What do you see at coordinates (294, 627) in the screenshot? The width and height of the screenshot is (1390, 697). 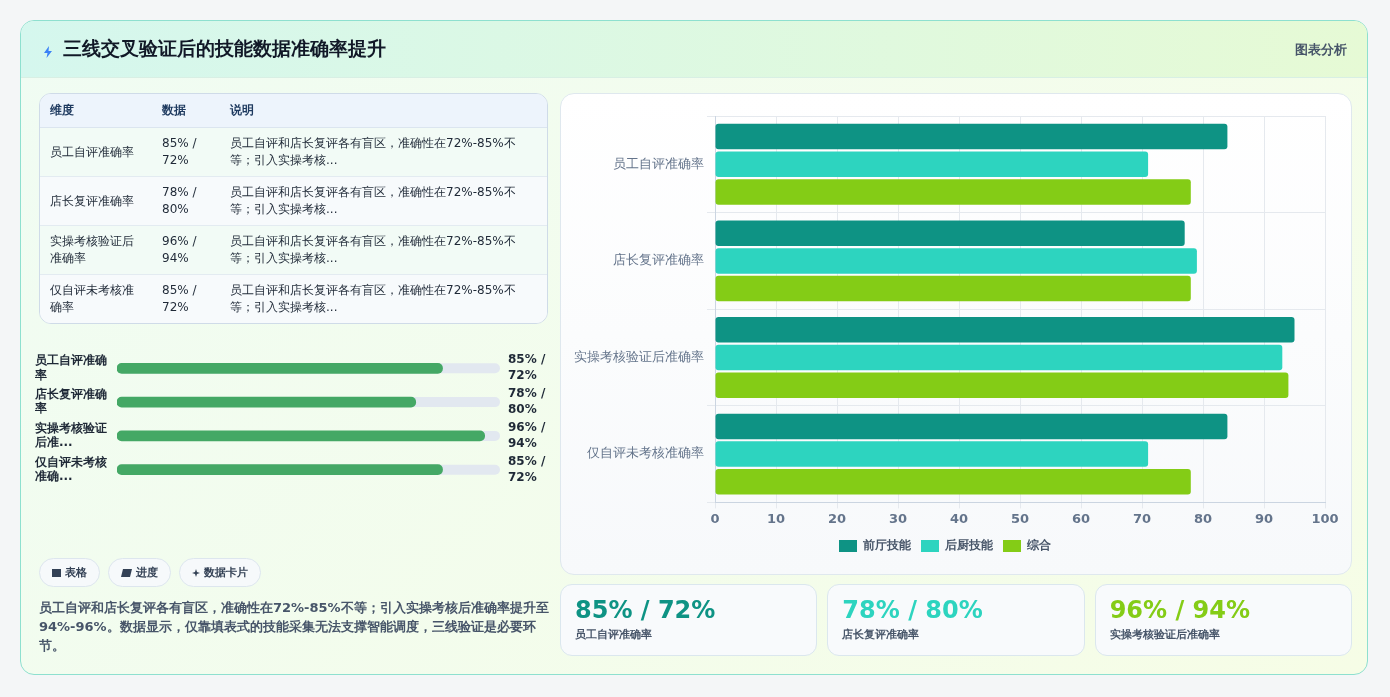 I see `text: 员工自评和店长复评各有盲区，准确性在72%-85%不等；引入实操考核后准确率提升至94%-96%。数据显示，仅靠填表式的技能采集无法支撑智能调度，三线验证是必要环节。` at bounding box center [294, 627].